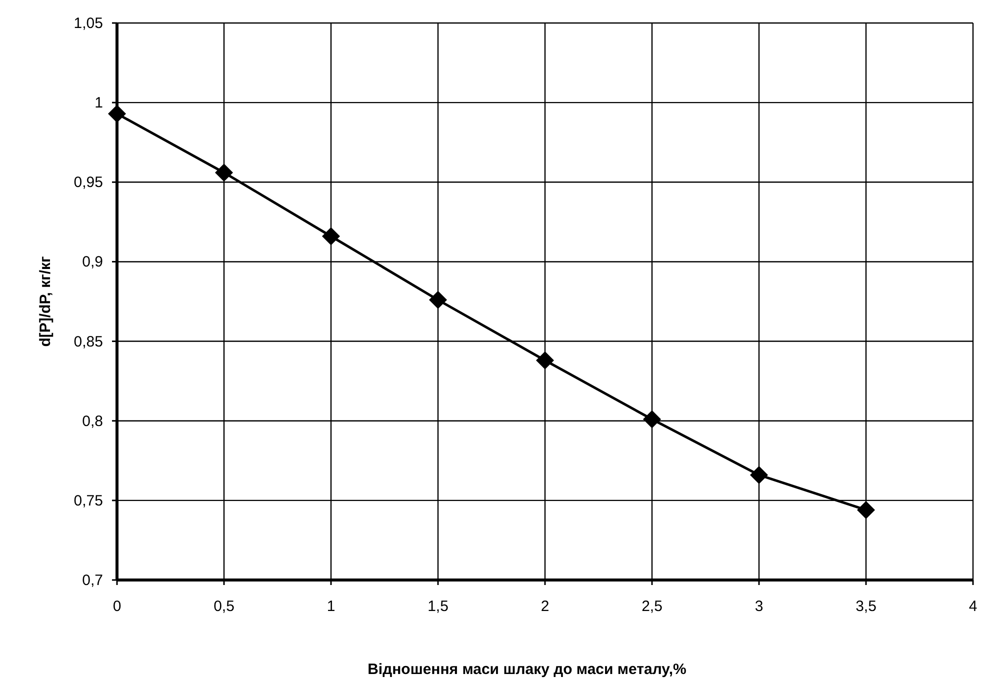  I want to click on x-tick-label: 0, so click(117, 606).